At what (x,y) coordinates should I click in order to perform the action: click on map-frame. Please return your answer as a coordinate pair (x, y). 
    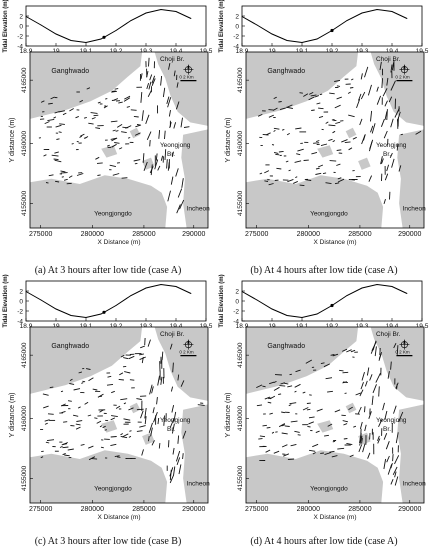
    Looking at the image, I should click on (119, 140).